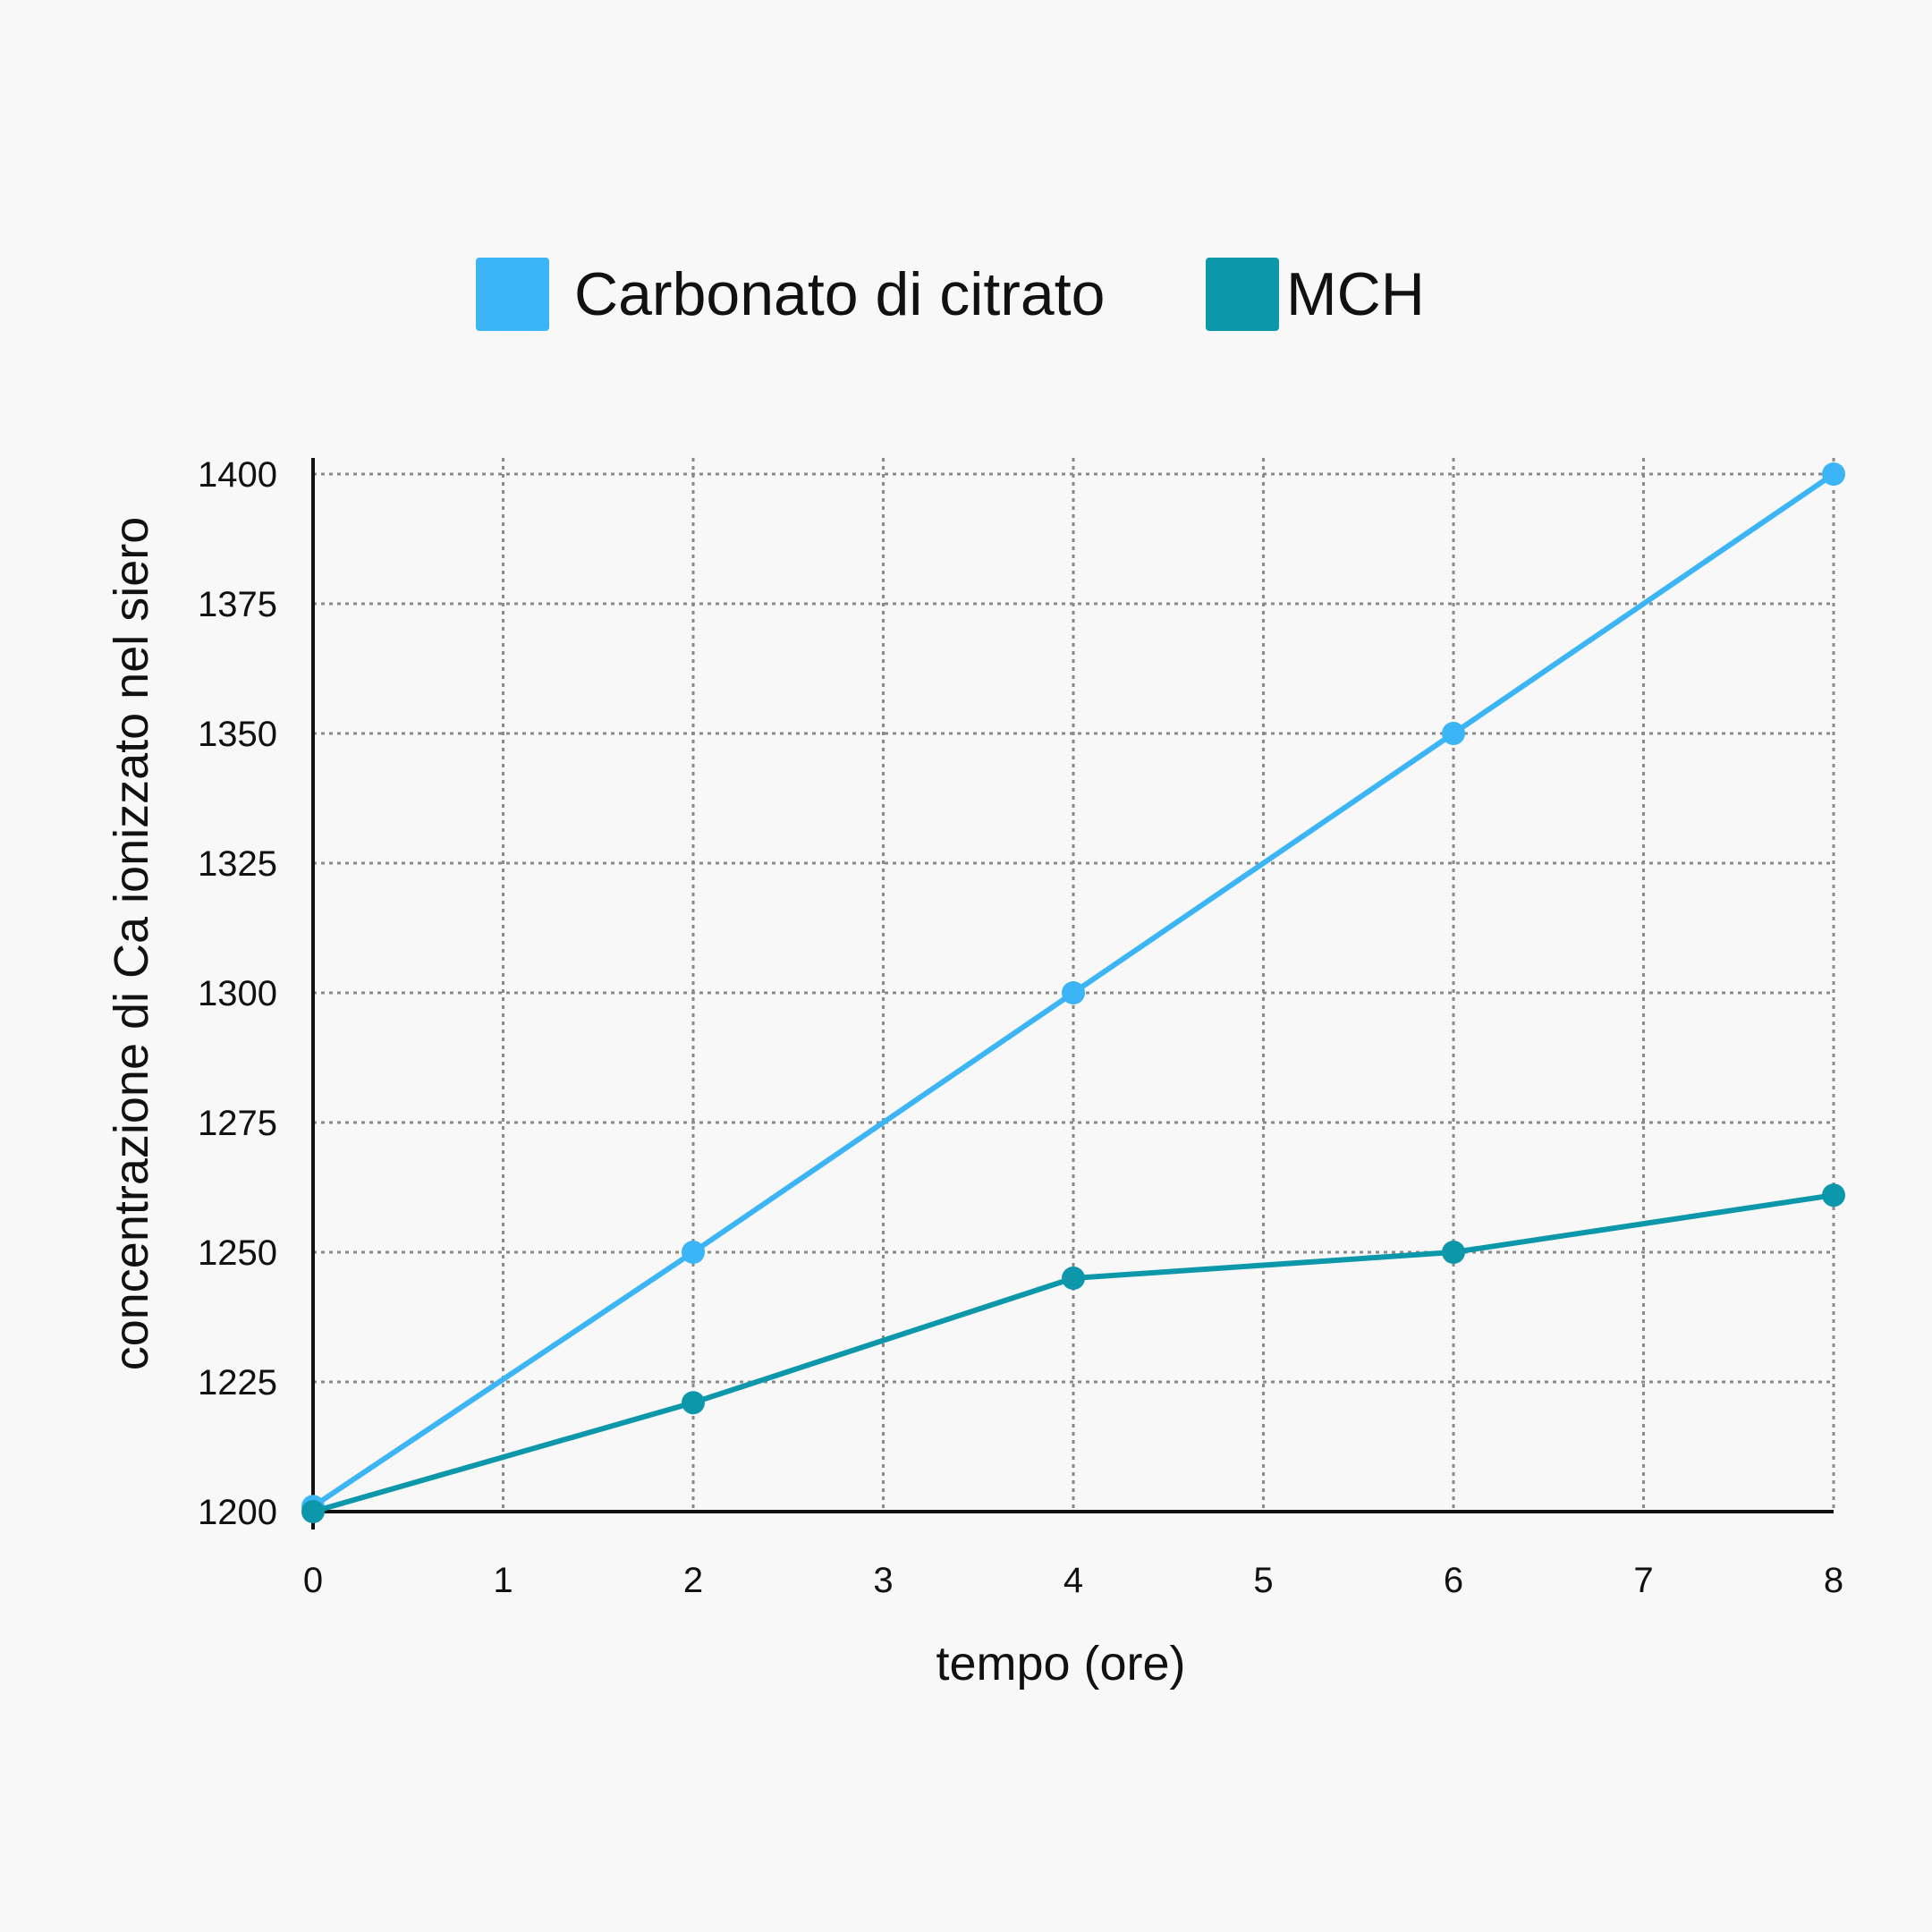 This screenshot has height=1932, width=1932. Describe the element at coordinates (237, 475) in the screenshot. I see `y-tick-label: 1400` at that location.